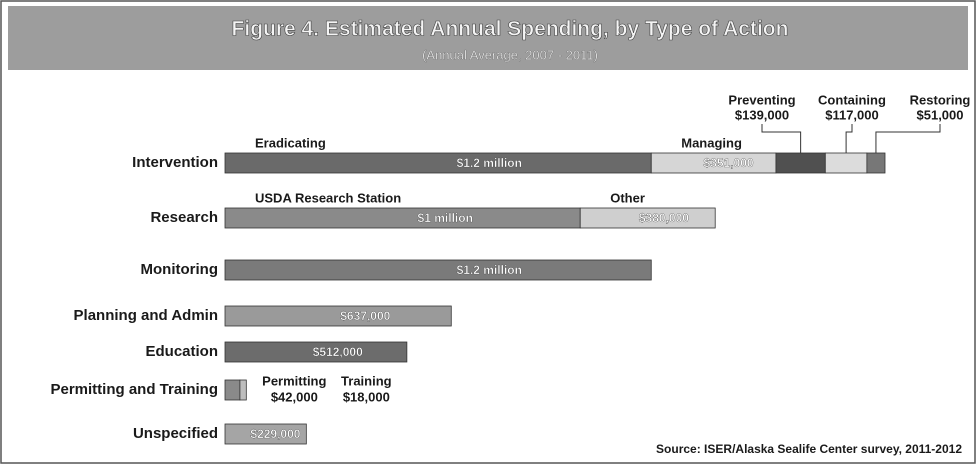 The width and height of the screenshot is (976, 465). What do you see at coordinates (290, 142) in the screenshot?
I see `segment-name: Eradicating` at bounding box center [290, 142].